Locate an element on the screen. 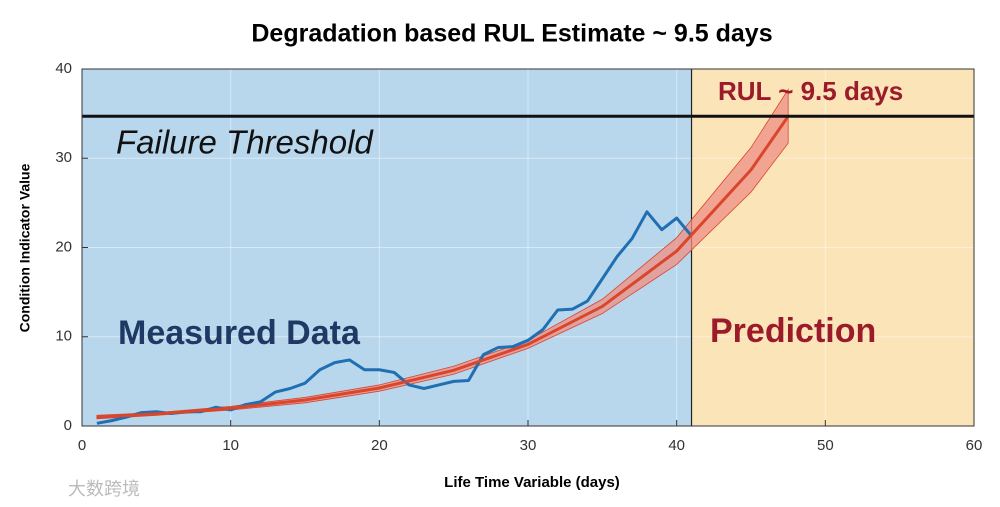 Image resolution: width=1000 pixels, height=507 pixels. x-axis-label: Life Time Variable (days) is located at coordinates (532, 482).